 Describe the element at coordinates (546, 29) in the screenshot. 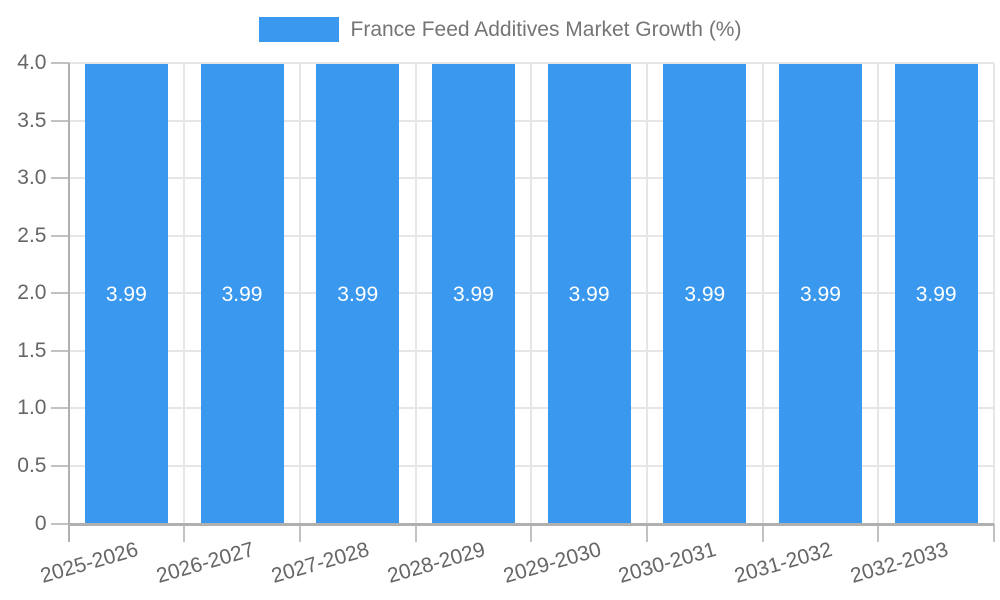

I see `legend-label: France Feed Additives Market Growth (%)` at that location.